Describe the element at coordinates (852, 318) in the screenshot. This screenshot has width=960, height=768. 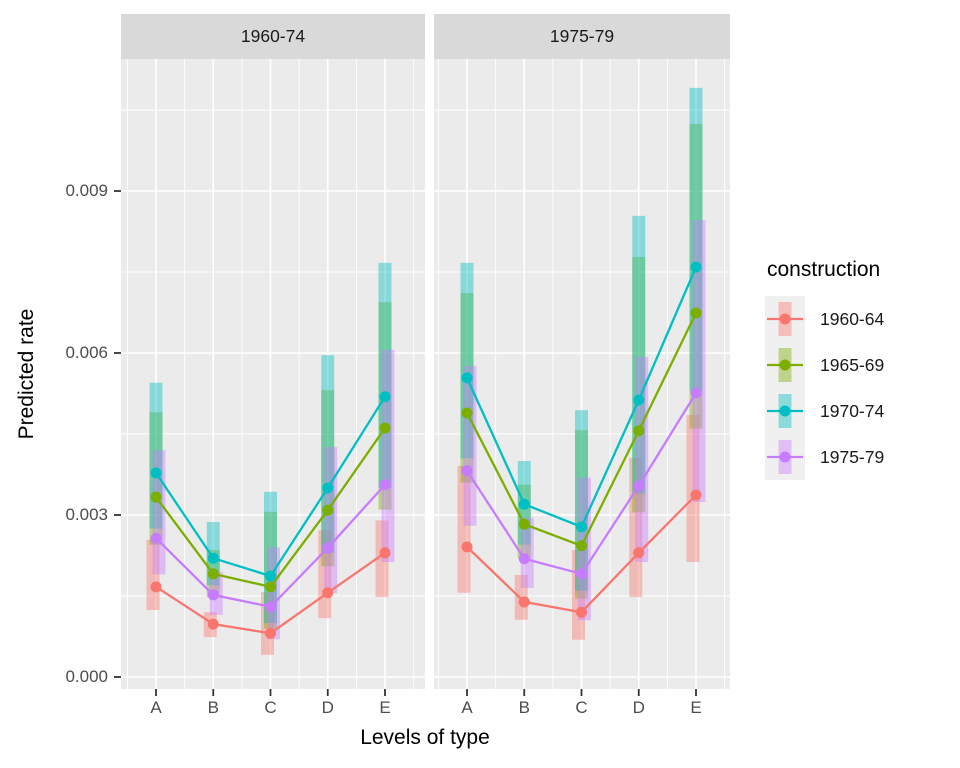
I see `legend-label: 1960-64` at that location.